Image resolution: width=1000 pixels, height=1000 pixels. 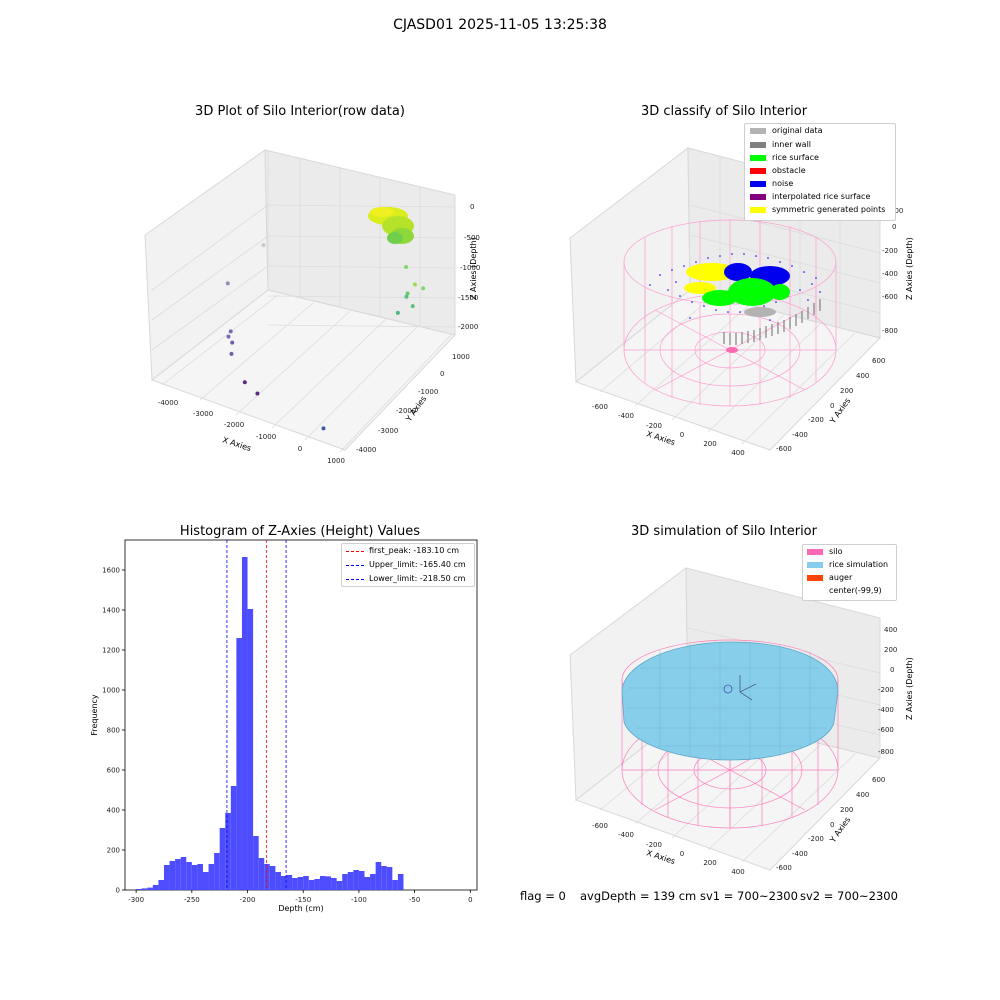 What do you see at coordinates (406, 411) in the screenshot?
I see `panel1-ytick: -2000` at bounding box center [406, 411].